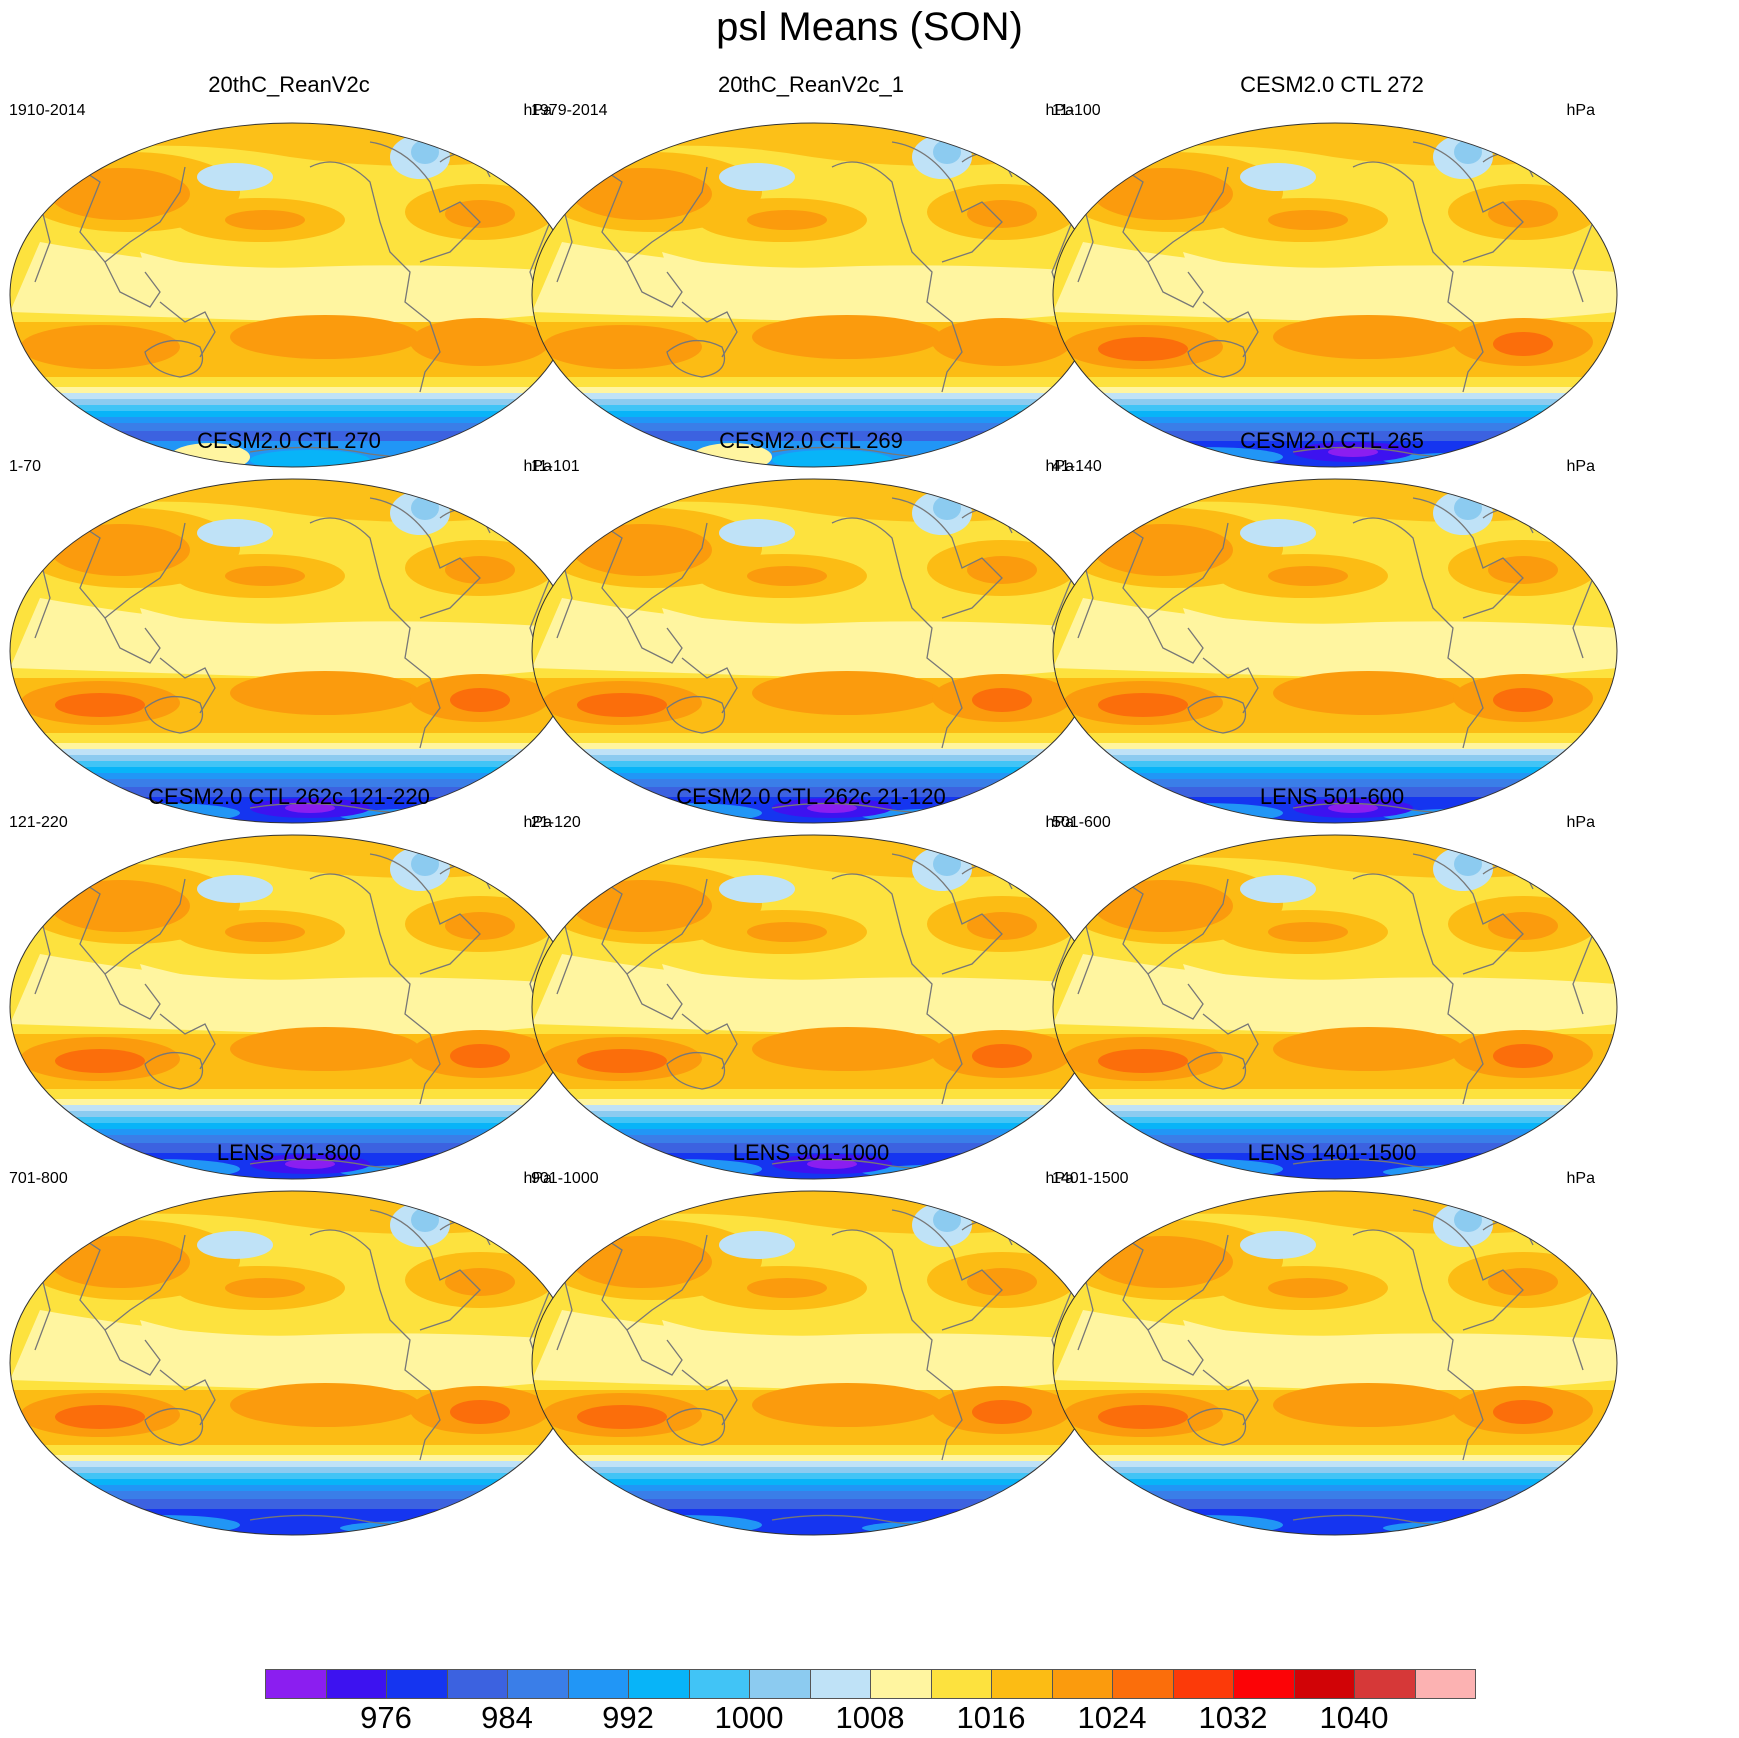  I want to click on panel-period: 1910-2014, so click(47, 110).